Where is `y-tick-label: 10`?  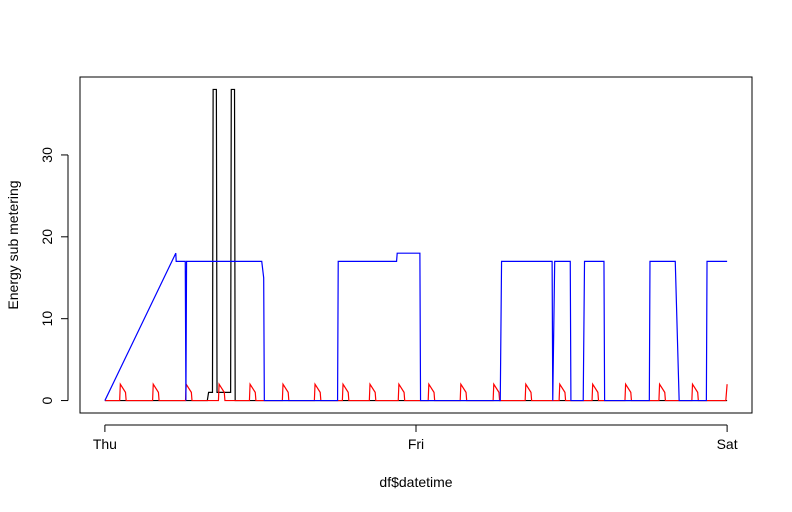 y-tick-label: 10 is located at coordinates (47, 319).